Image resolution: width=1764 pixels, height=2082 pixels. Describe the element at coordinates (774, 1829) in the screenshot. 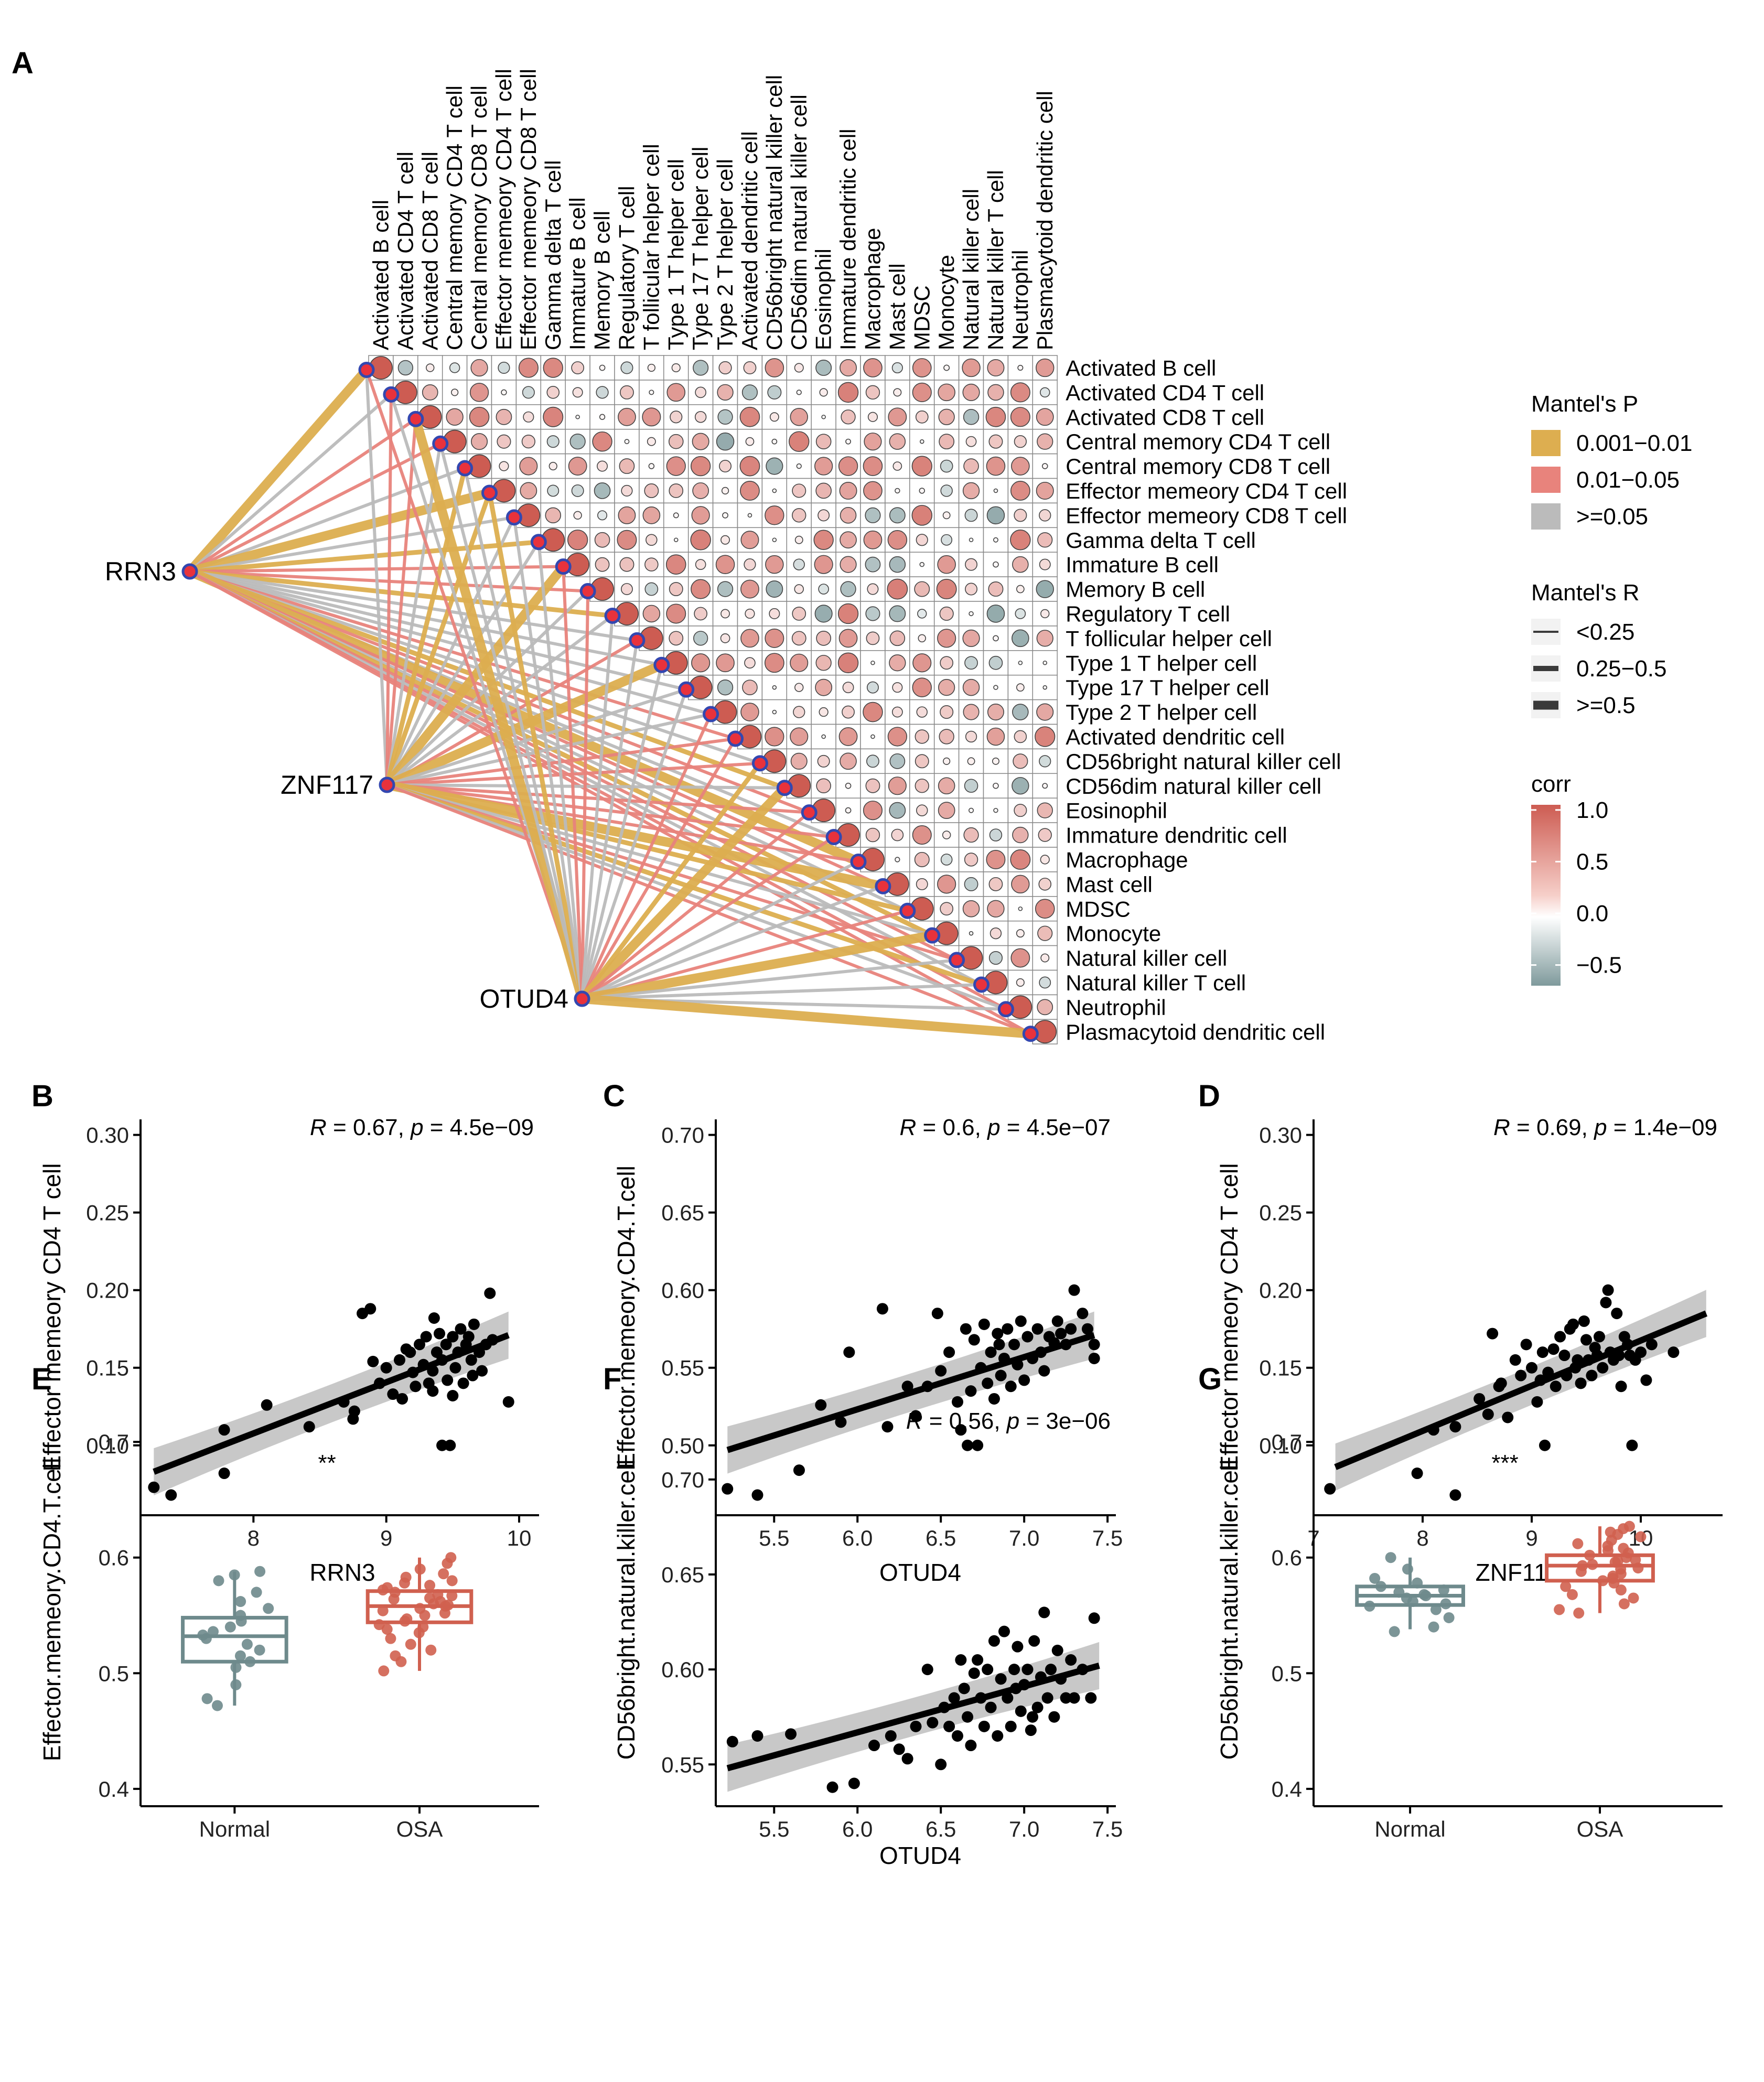

I see `x-tick-label: 5.5` at that location.